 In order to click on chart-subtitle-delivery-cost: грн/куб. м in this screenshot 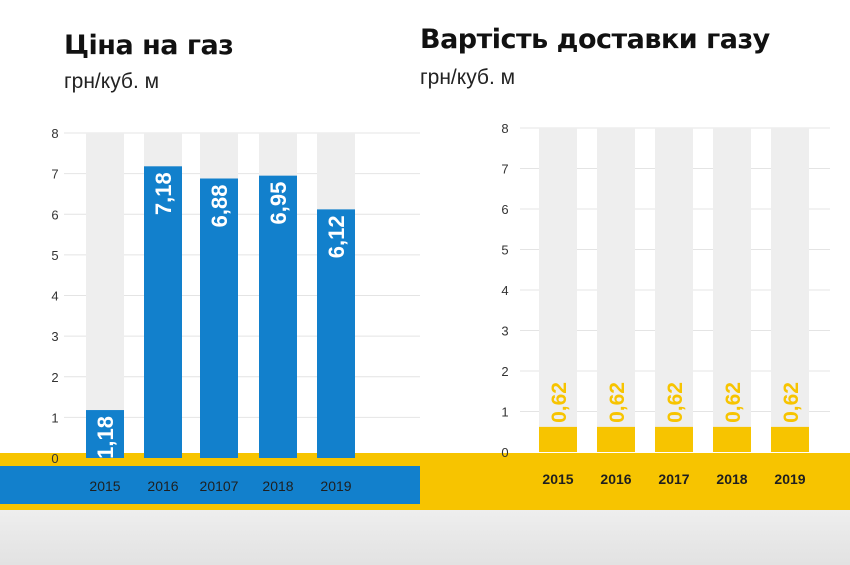, I will do `click(468, 77)`.